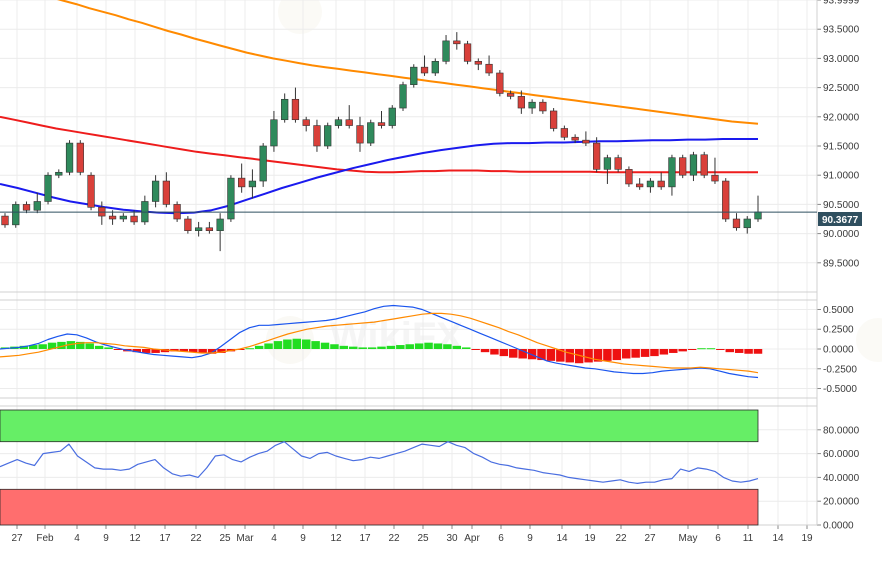 This screenshot has height=563, width=882. What do you see at coordinates (77, 538) in the screenshot?
I see `x-tick-label: 4` at bounding box center [77, 538].